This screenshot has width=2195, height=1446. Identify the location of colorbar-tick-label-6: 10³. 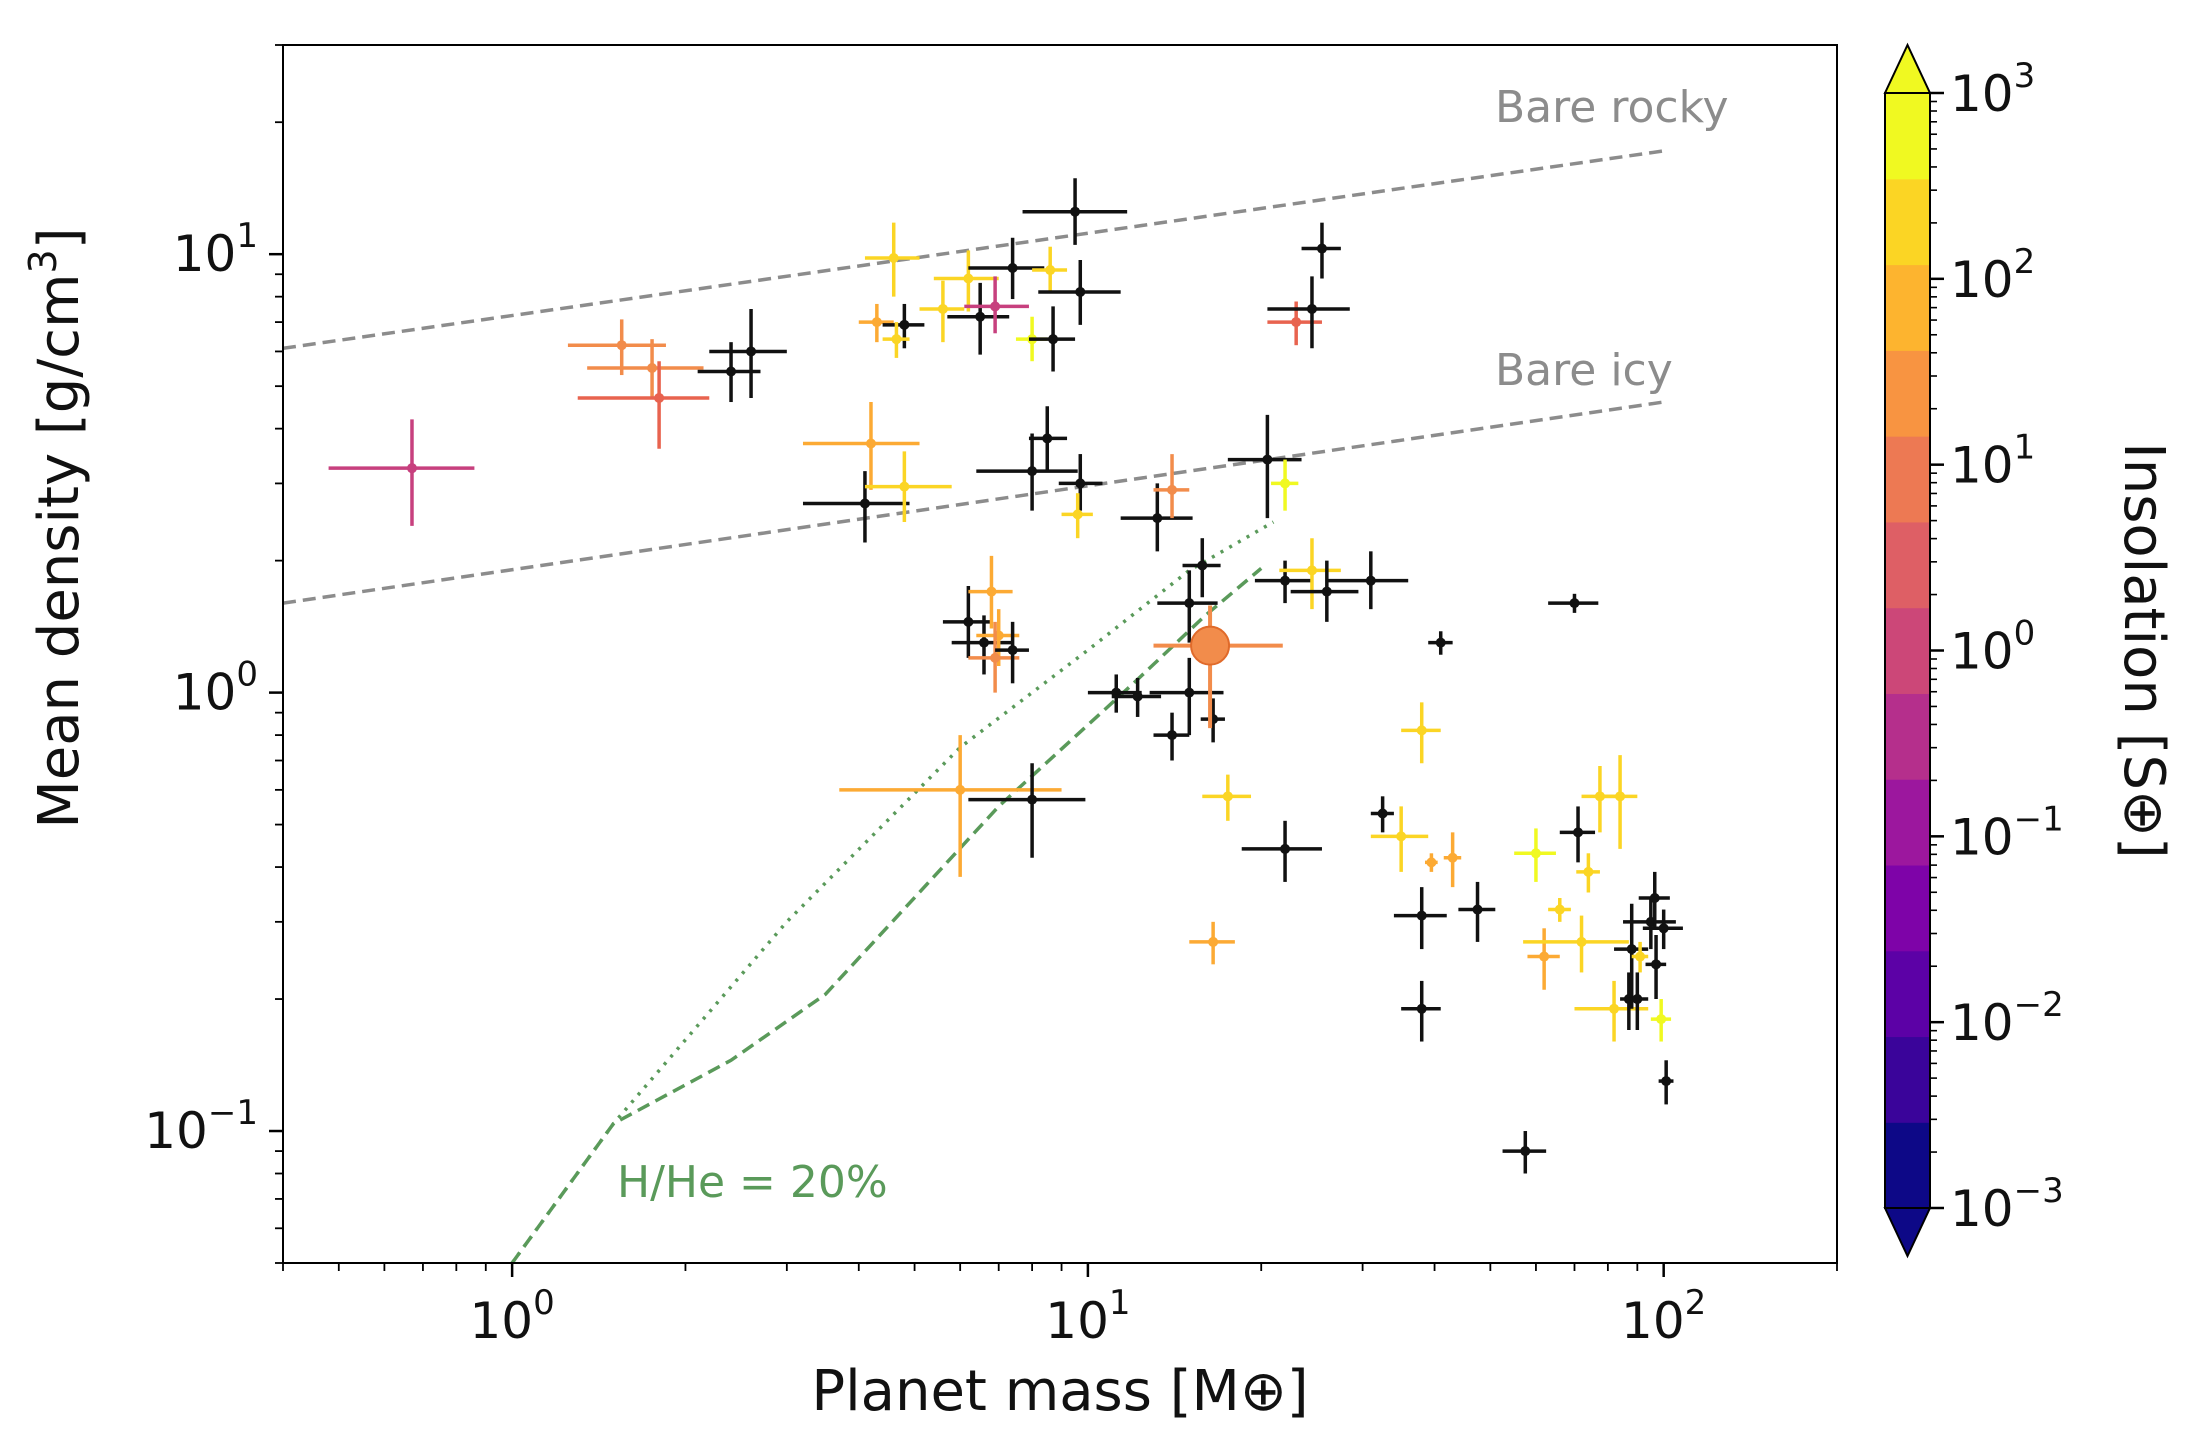
(1992, 89).